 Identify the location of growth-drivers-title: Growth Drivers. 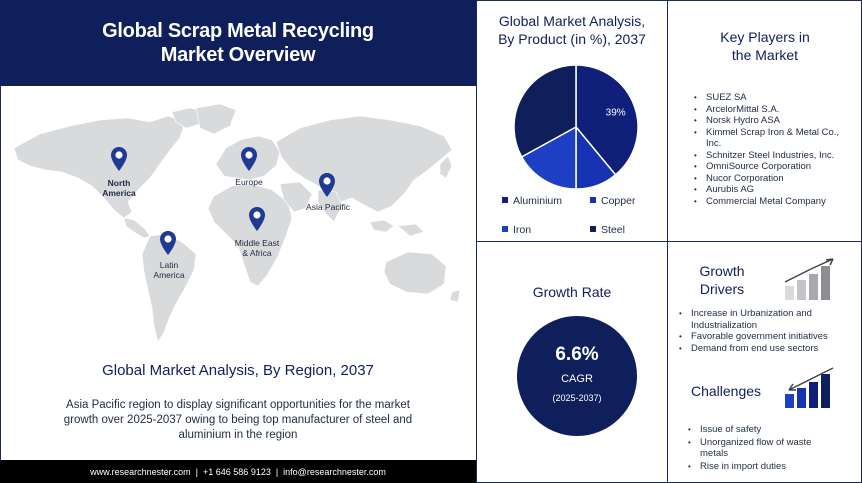
(722, 280).